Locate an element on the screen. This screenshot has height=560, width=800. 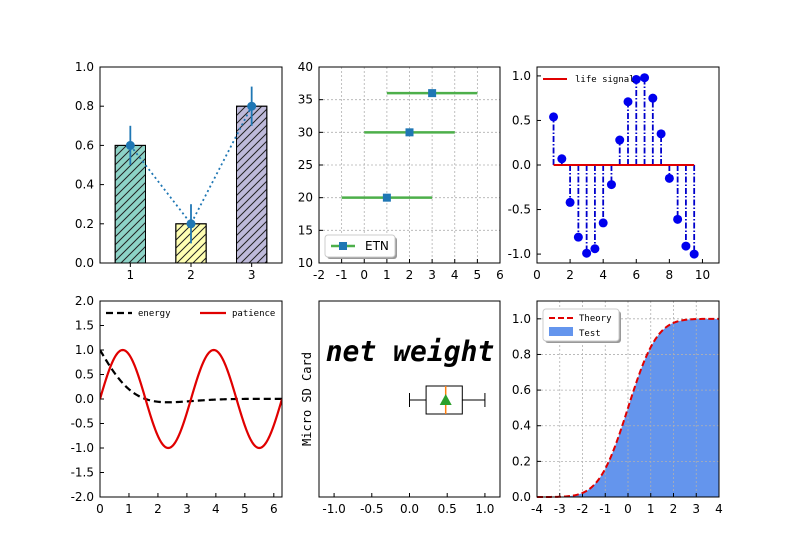
y-tick-label: 15 is located at coordinates (305, 230).